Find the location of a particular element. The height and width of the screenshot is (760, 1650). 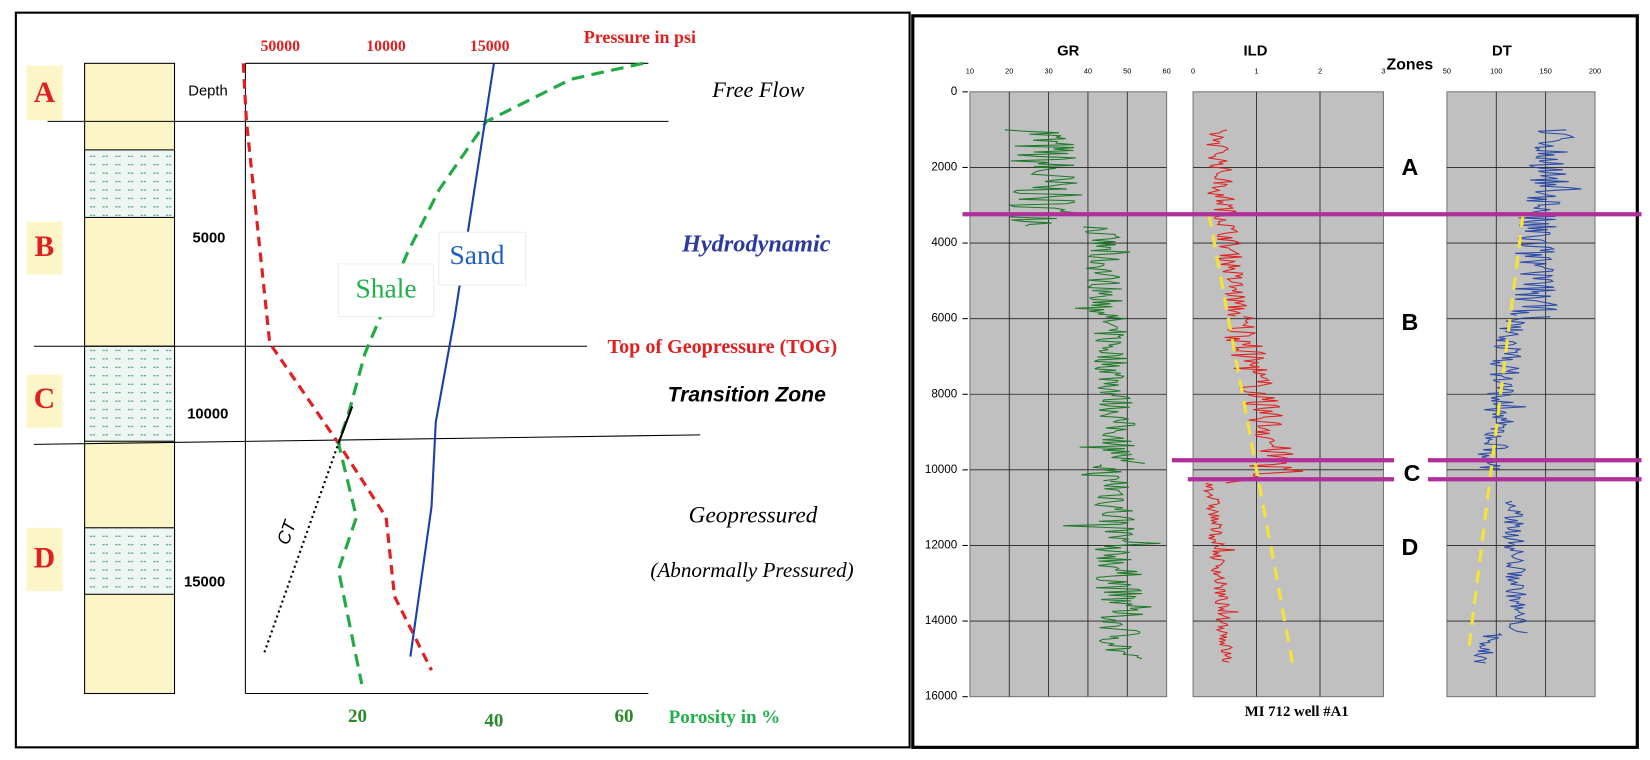

sand-label: Sand is located at coordinates (477, 255).